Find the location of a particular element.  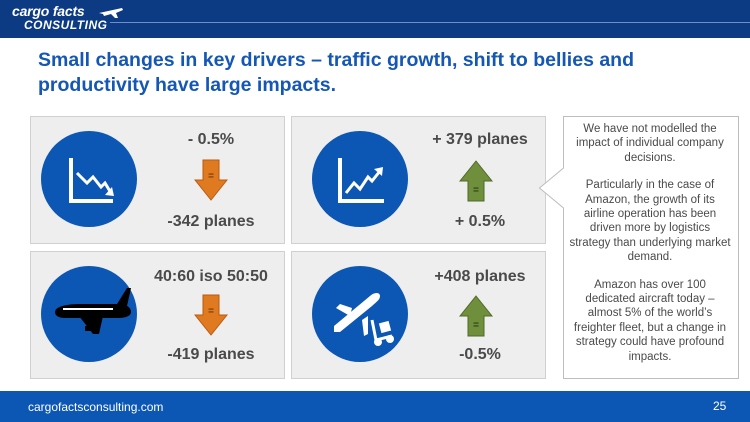

footer-url-link: cargofactsconsulting.com is located at coordinates (96, 407).